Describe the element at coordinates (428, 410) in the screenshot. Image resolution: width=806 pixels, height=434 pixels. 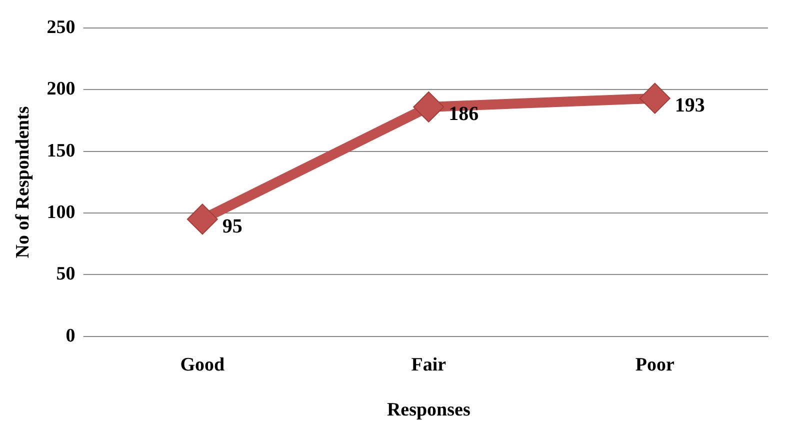
I see `x-axis-title: Responses` at that location.